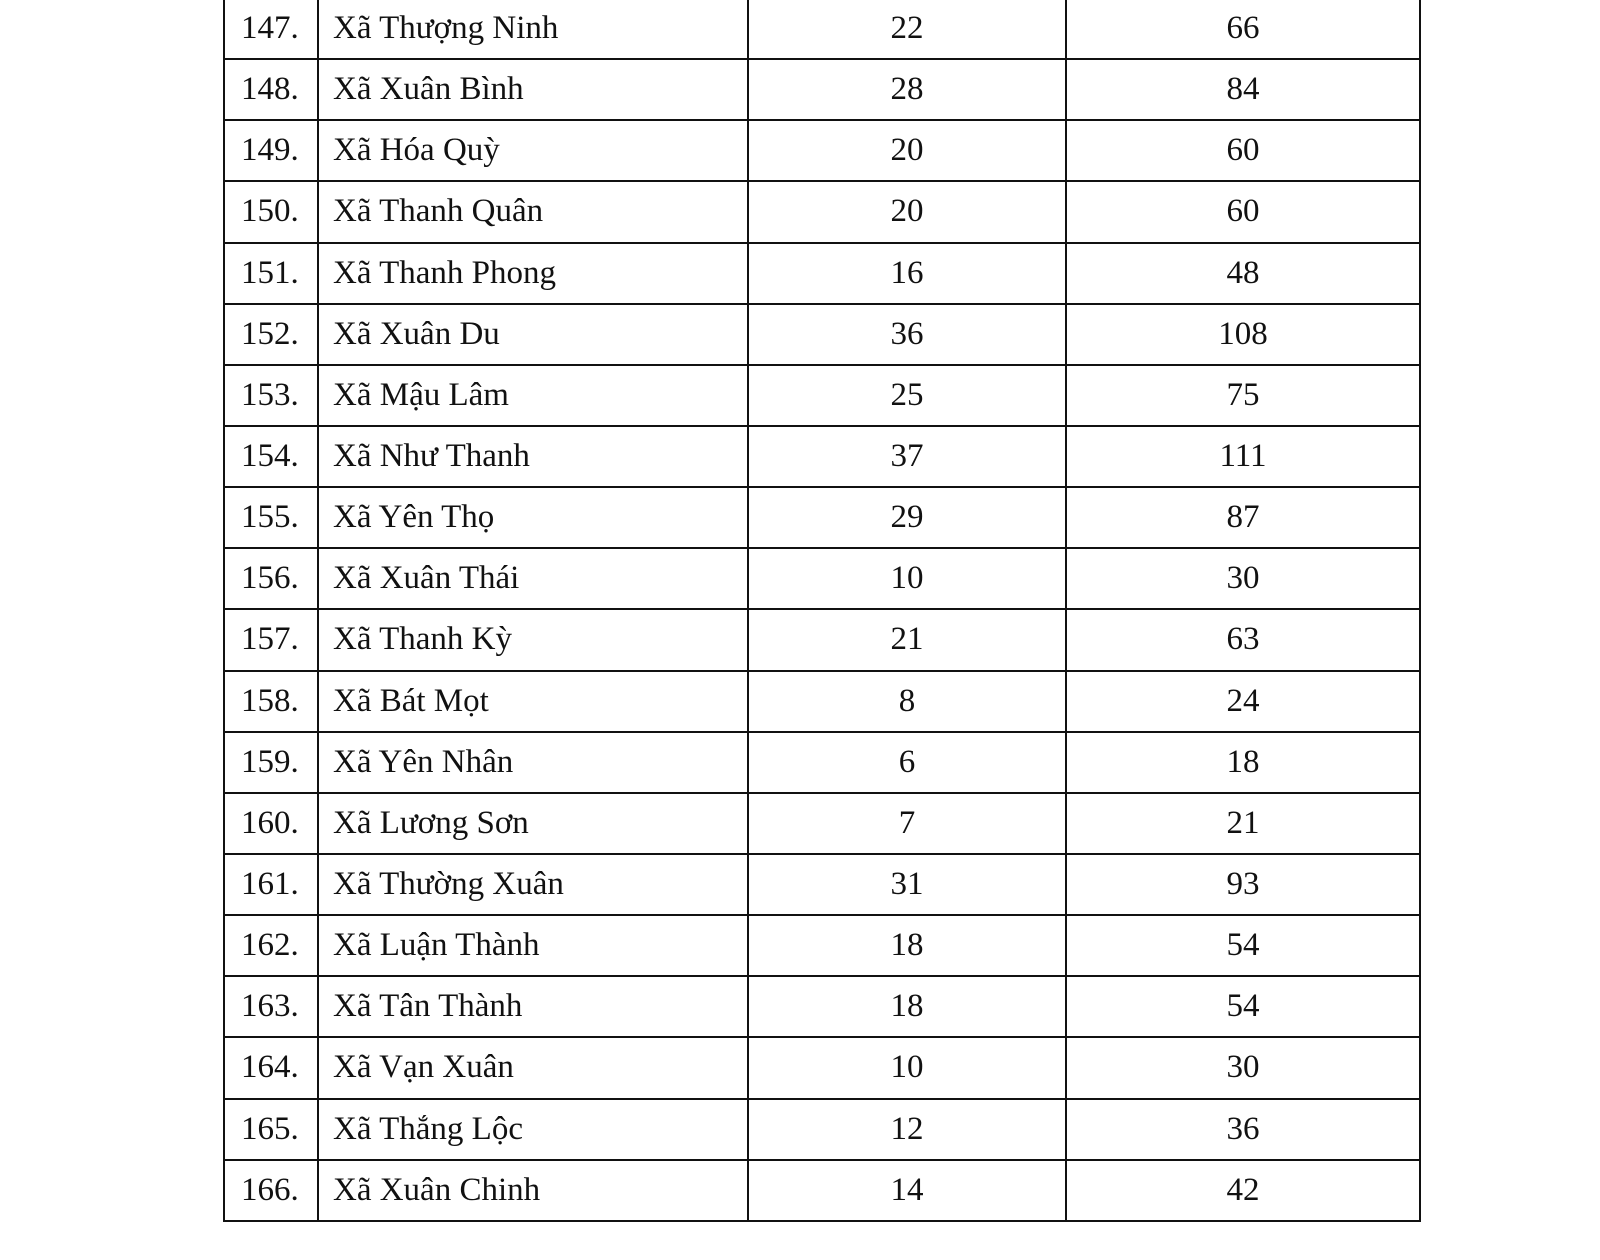 This screenshot has height=1260, width=1600. I want to click on row-number: 153., so click(271, 395).